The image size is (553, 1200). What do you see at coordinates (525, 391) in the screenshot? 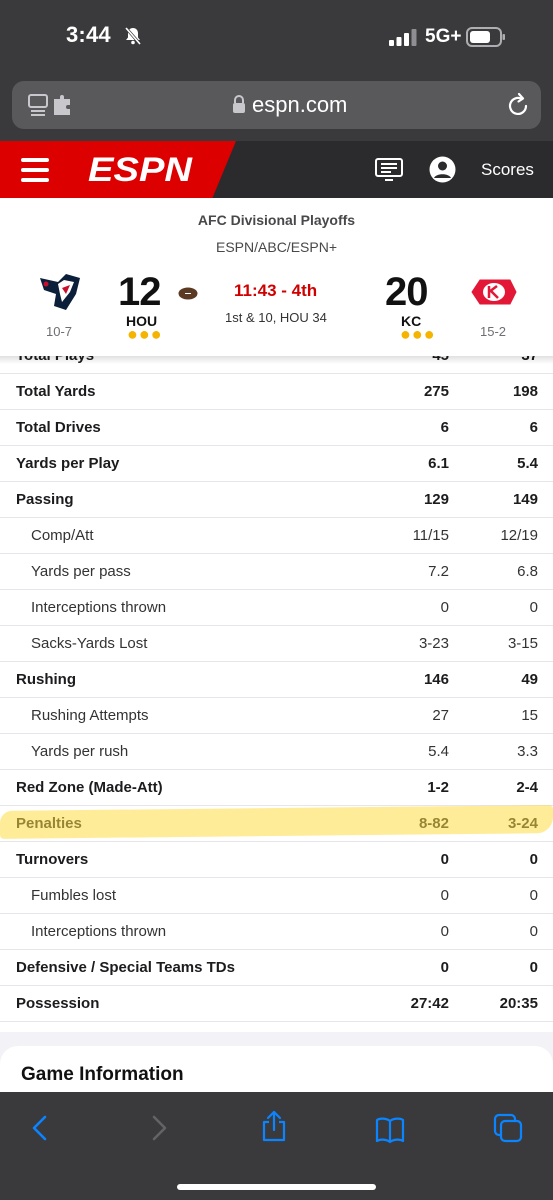
I see `stat-value-kc: 198` at bounding box center [525, 391].